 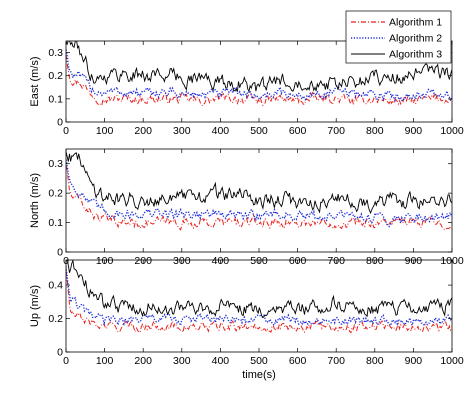 I want to click on y-tick-label: 0.4, so click(x=55, y=286).